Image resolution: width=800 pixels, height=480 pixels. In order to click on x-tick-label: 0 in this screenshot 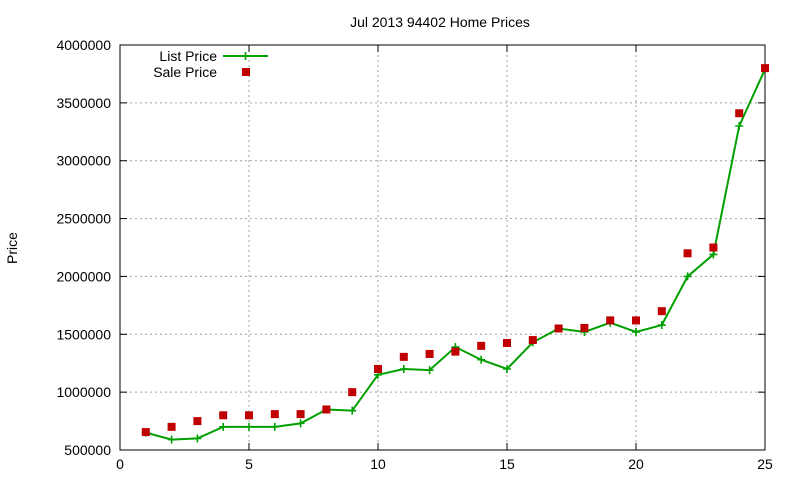, I will do `click(120, 464)`.